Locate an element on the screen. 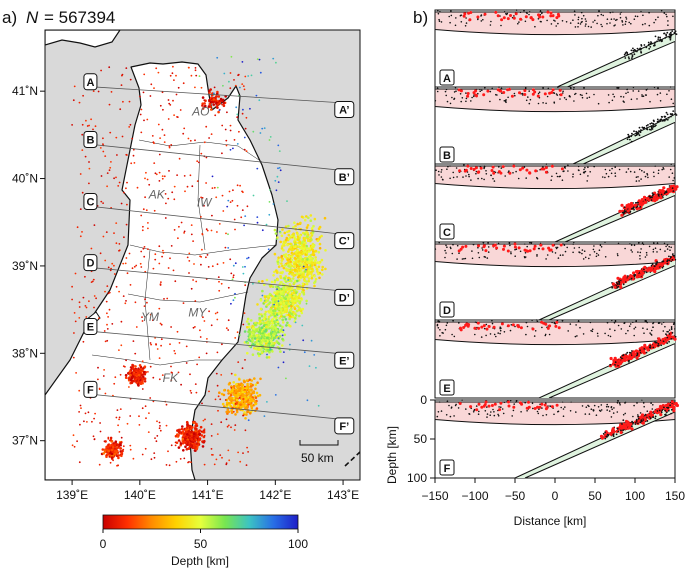 The height and width of the screenshot is (569, 685). section-tag-label: E is located at coordinates (446, 389).